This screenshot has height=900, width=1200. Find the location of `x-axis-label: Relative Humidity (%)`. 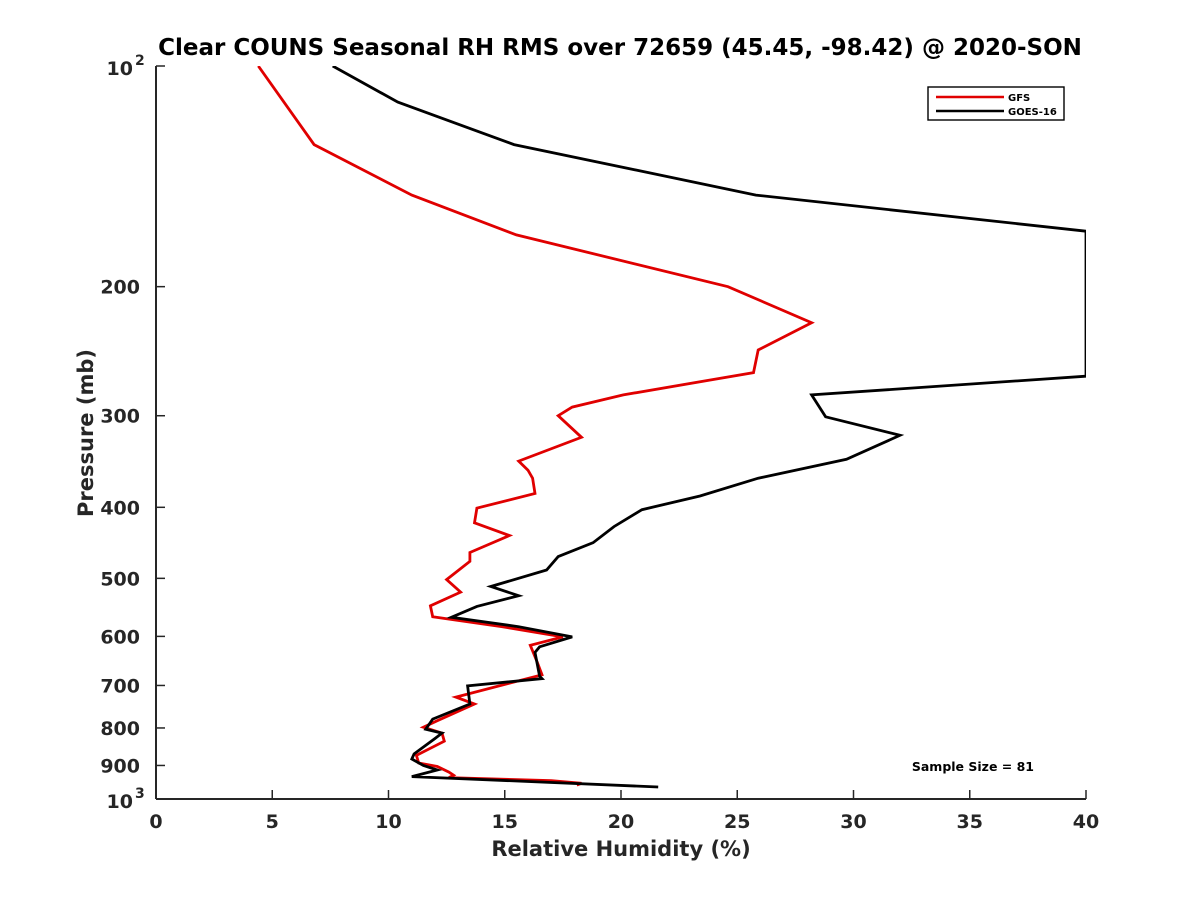

x-axis-label: Relative Humidity (%) is located at coordinates (620, 849).